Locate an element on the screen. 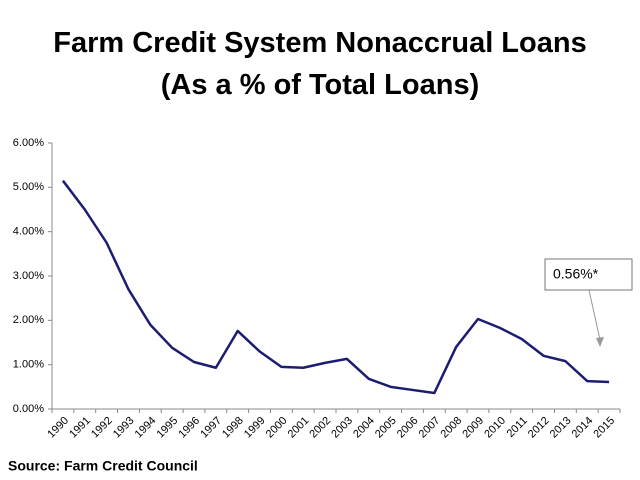 The width and height of the screenshot is (640, 480). x-tick-label: 1997 is located at coordinates (211, 428).